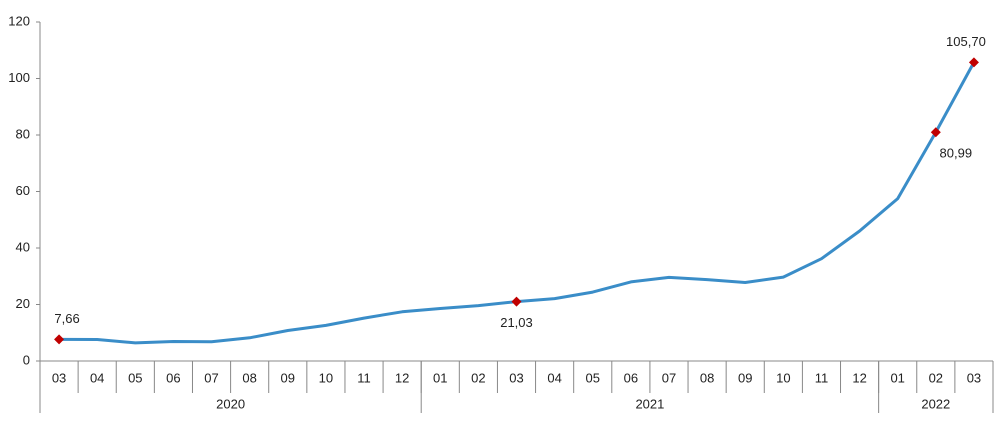 The width and height of the screenshot is (1000, 423). I want to click on group-label: 2020, so click(230, 403).